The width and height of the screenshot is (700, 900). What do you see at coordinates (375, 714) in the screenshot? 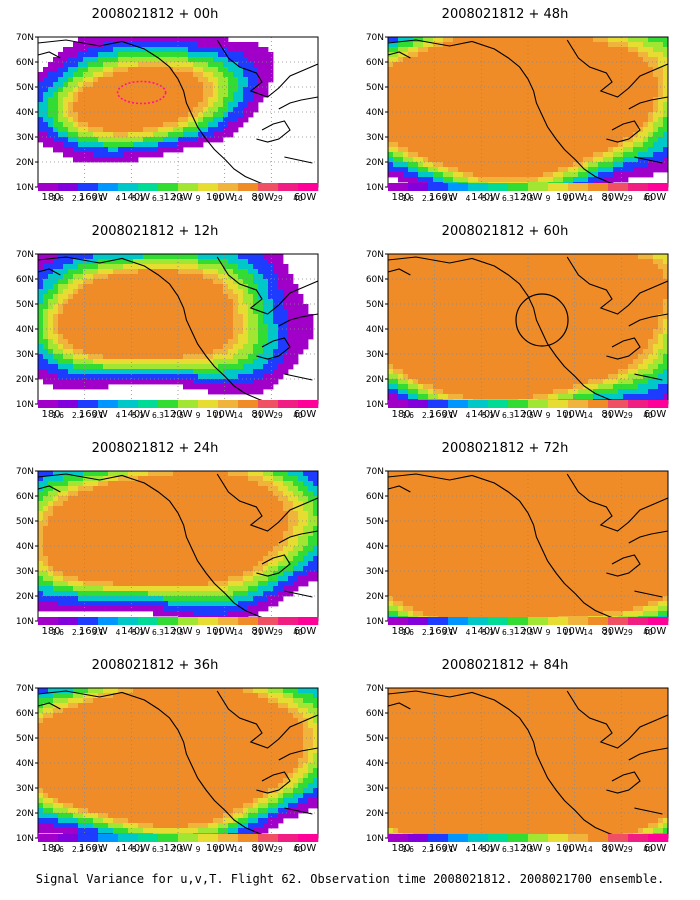
I see `y-tick-label: 60N` at bounding box center [375, 714].